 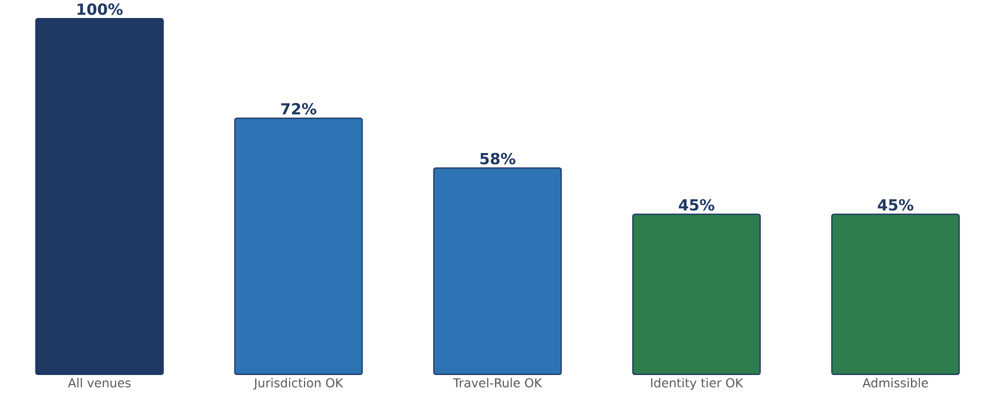 I want to click on x-tick-label: Admissible, so click(x=895, y=383).